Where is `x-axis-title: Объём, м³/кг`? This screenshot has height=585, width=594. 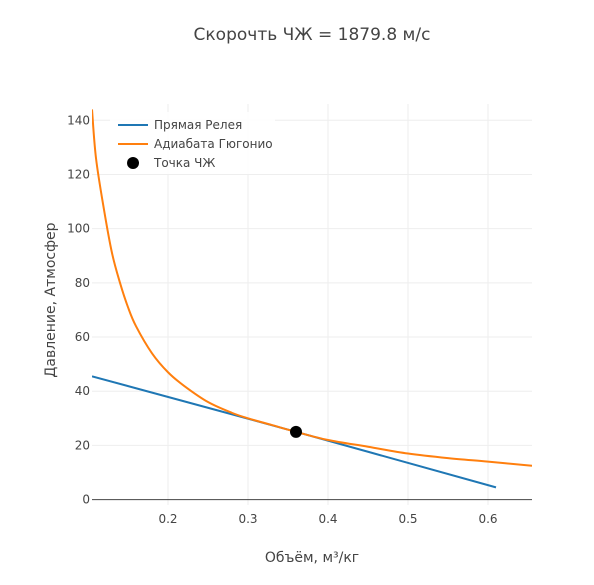
x-axis-title: Объём, м³/кг is located at coordinates (312, 558).